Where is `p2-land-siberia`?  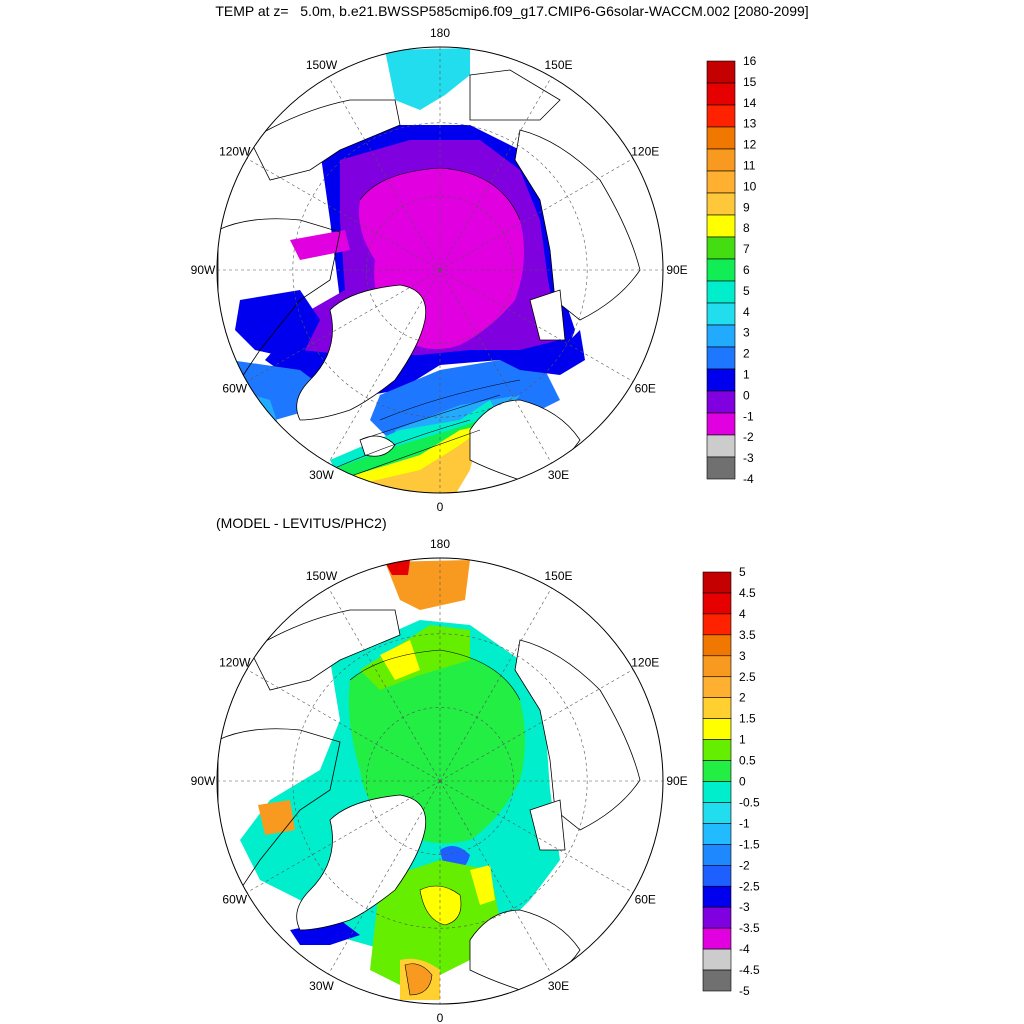 p2-land-siberia is located at coordinates (577, 735).